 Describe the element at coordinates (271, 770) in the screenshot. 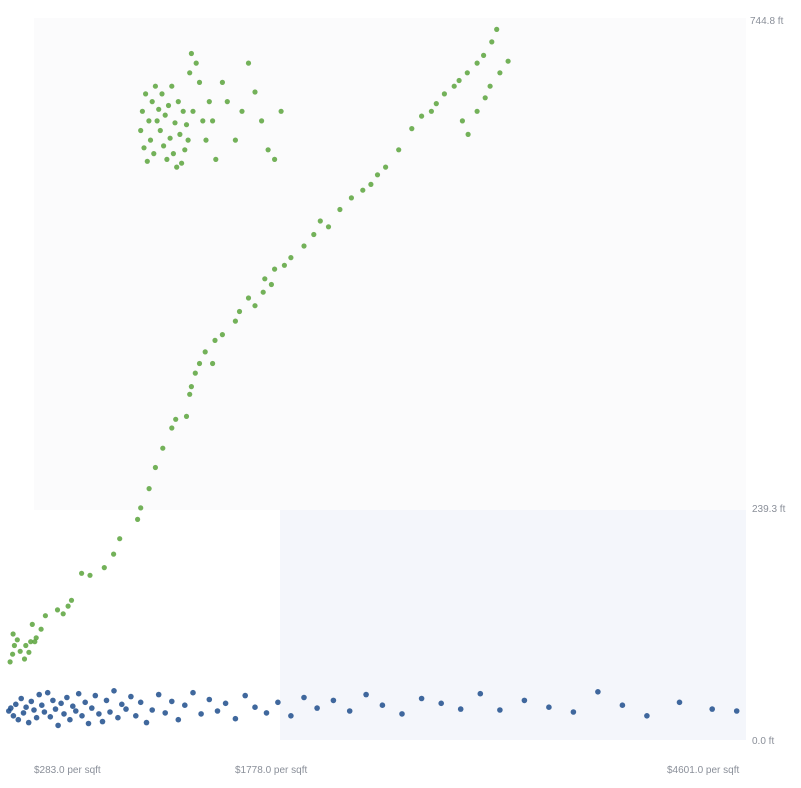

I see `x-tick-middle: $1778.0 per sqft` at that location.